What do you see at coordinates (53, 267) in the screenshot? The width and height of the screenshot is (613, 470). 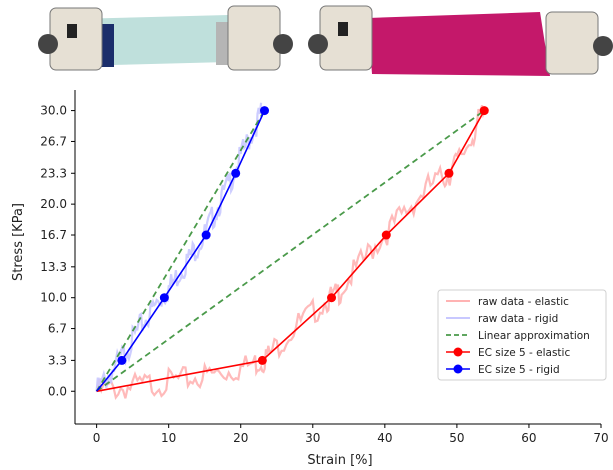 I see `y-tick-label: 13.3` at bounding box center [53, 267].